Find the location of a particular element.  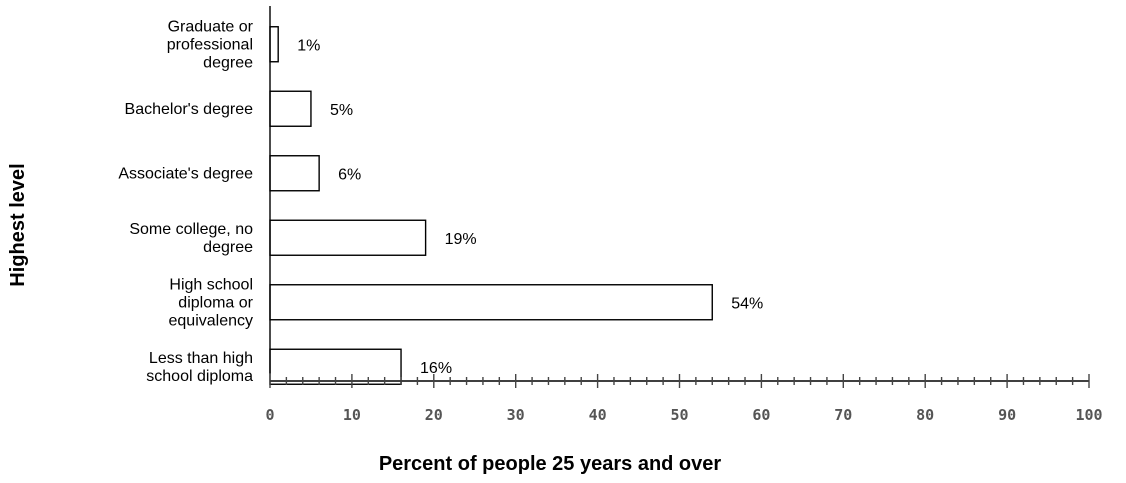

x-tick-label: 80 is located at coordinates (925, 415).